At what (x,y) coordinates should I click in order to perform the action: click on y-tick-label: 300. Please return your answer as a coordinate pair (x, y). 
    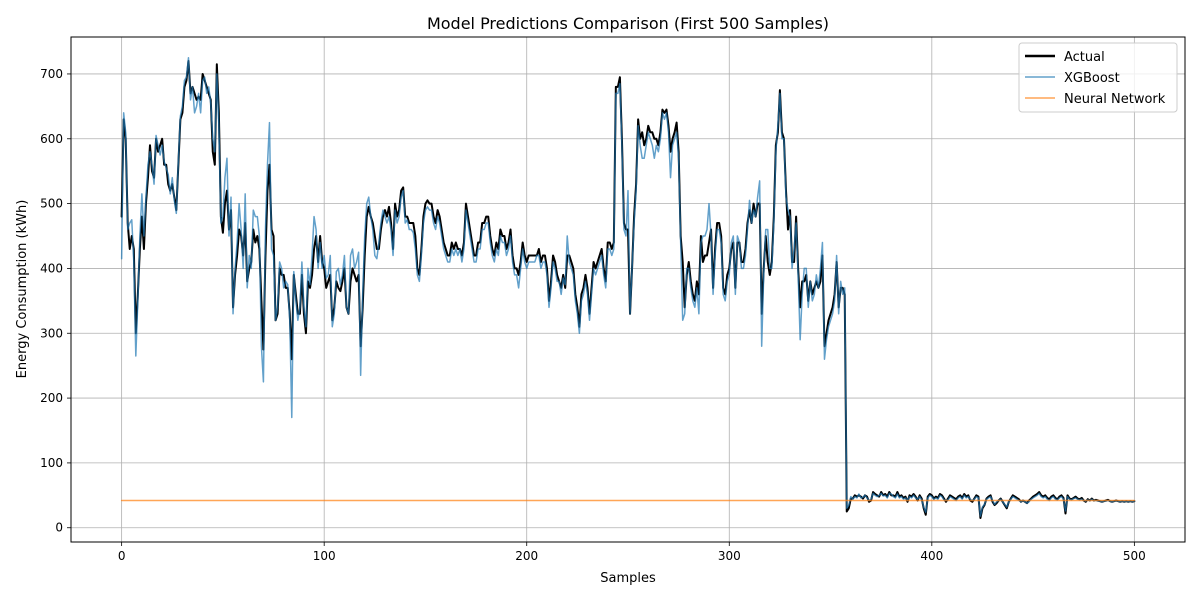
    Looking at the image, I should click on (51, 333).